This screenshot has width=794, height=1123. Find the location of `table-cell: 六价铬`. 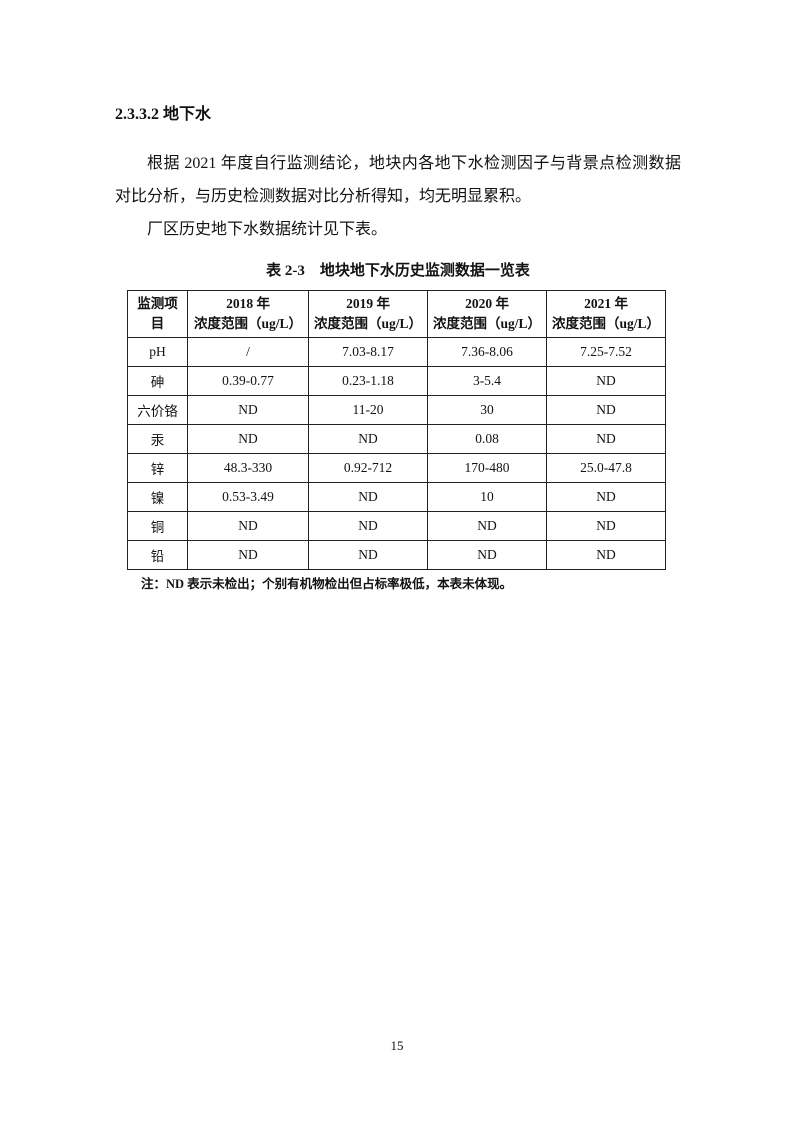

table-cell: 六价铬 is located at coordinates (157, 410).